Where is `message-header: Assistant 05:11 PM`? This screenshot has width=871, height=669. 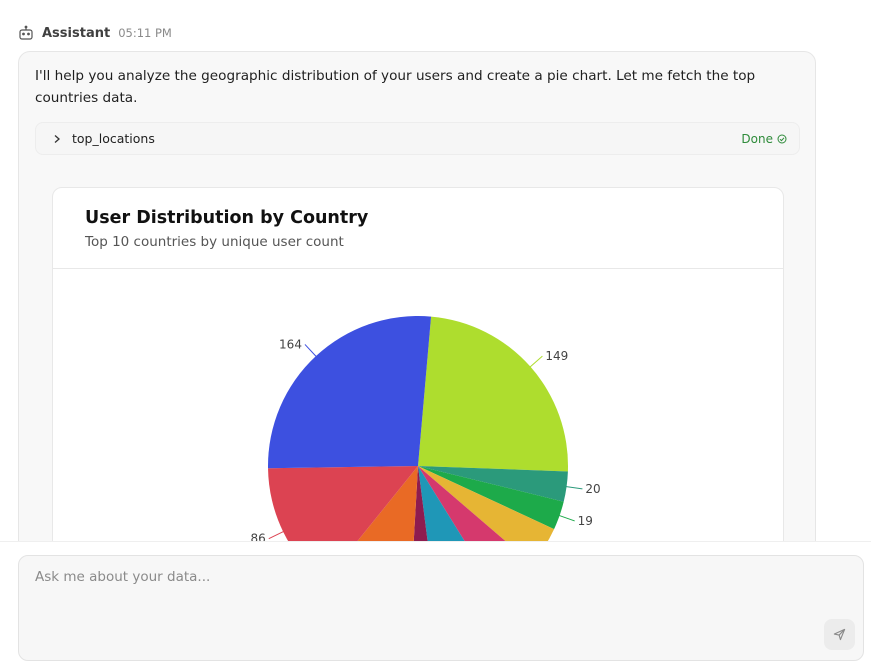
message-header: Assistant 05:11 PM is located at coordinates (95, 33).